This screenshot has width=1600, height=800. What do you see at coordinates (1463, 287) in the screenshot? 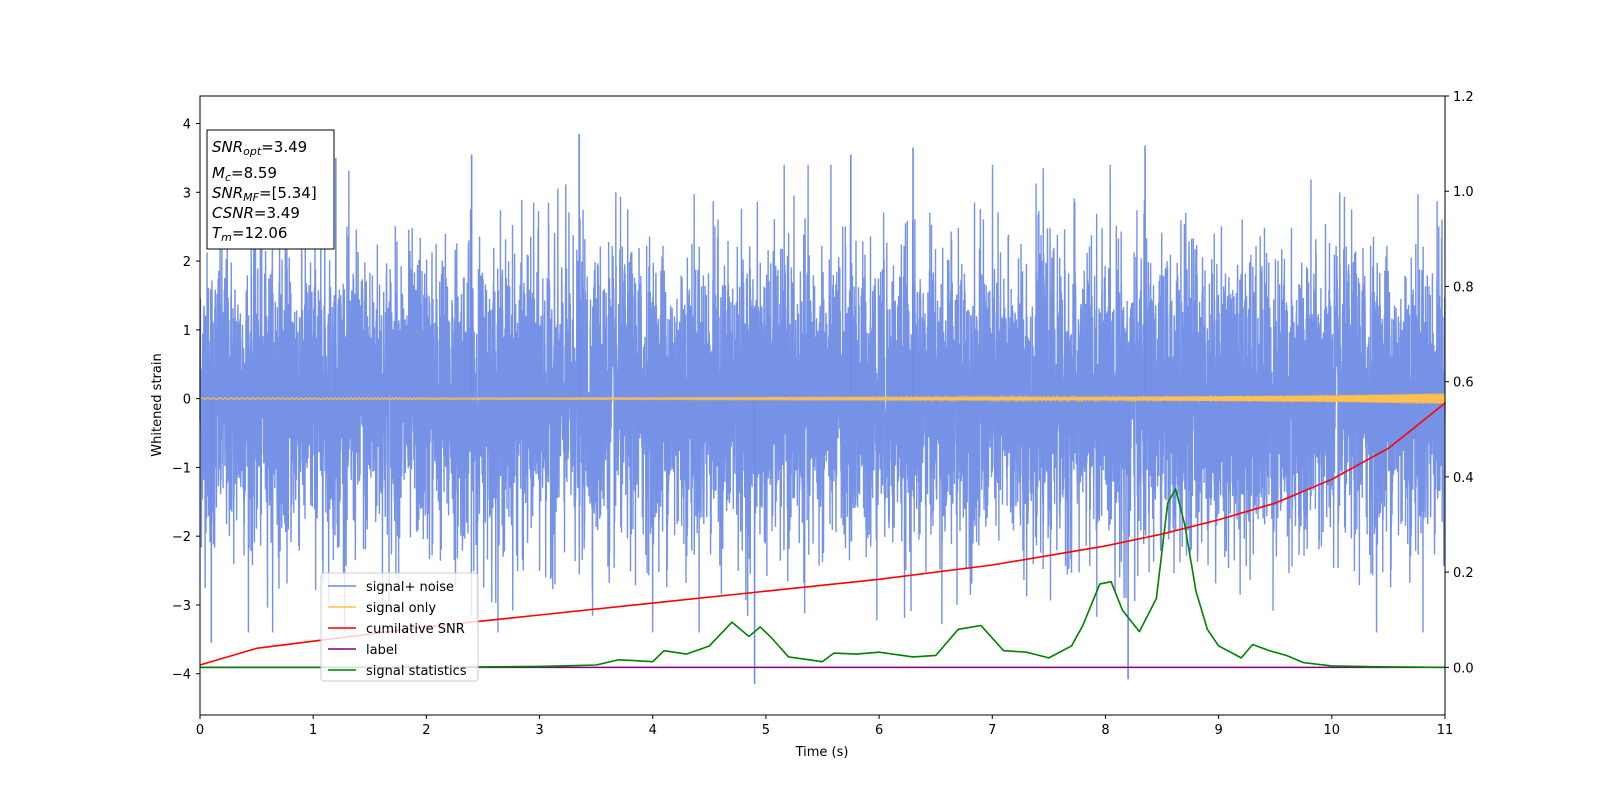
I see `y2-tick-label: 0.8` at bounding box center [1463, 287].